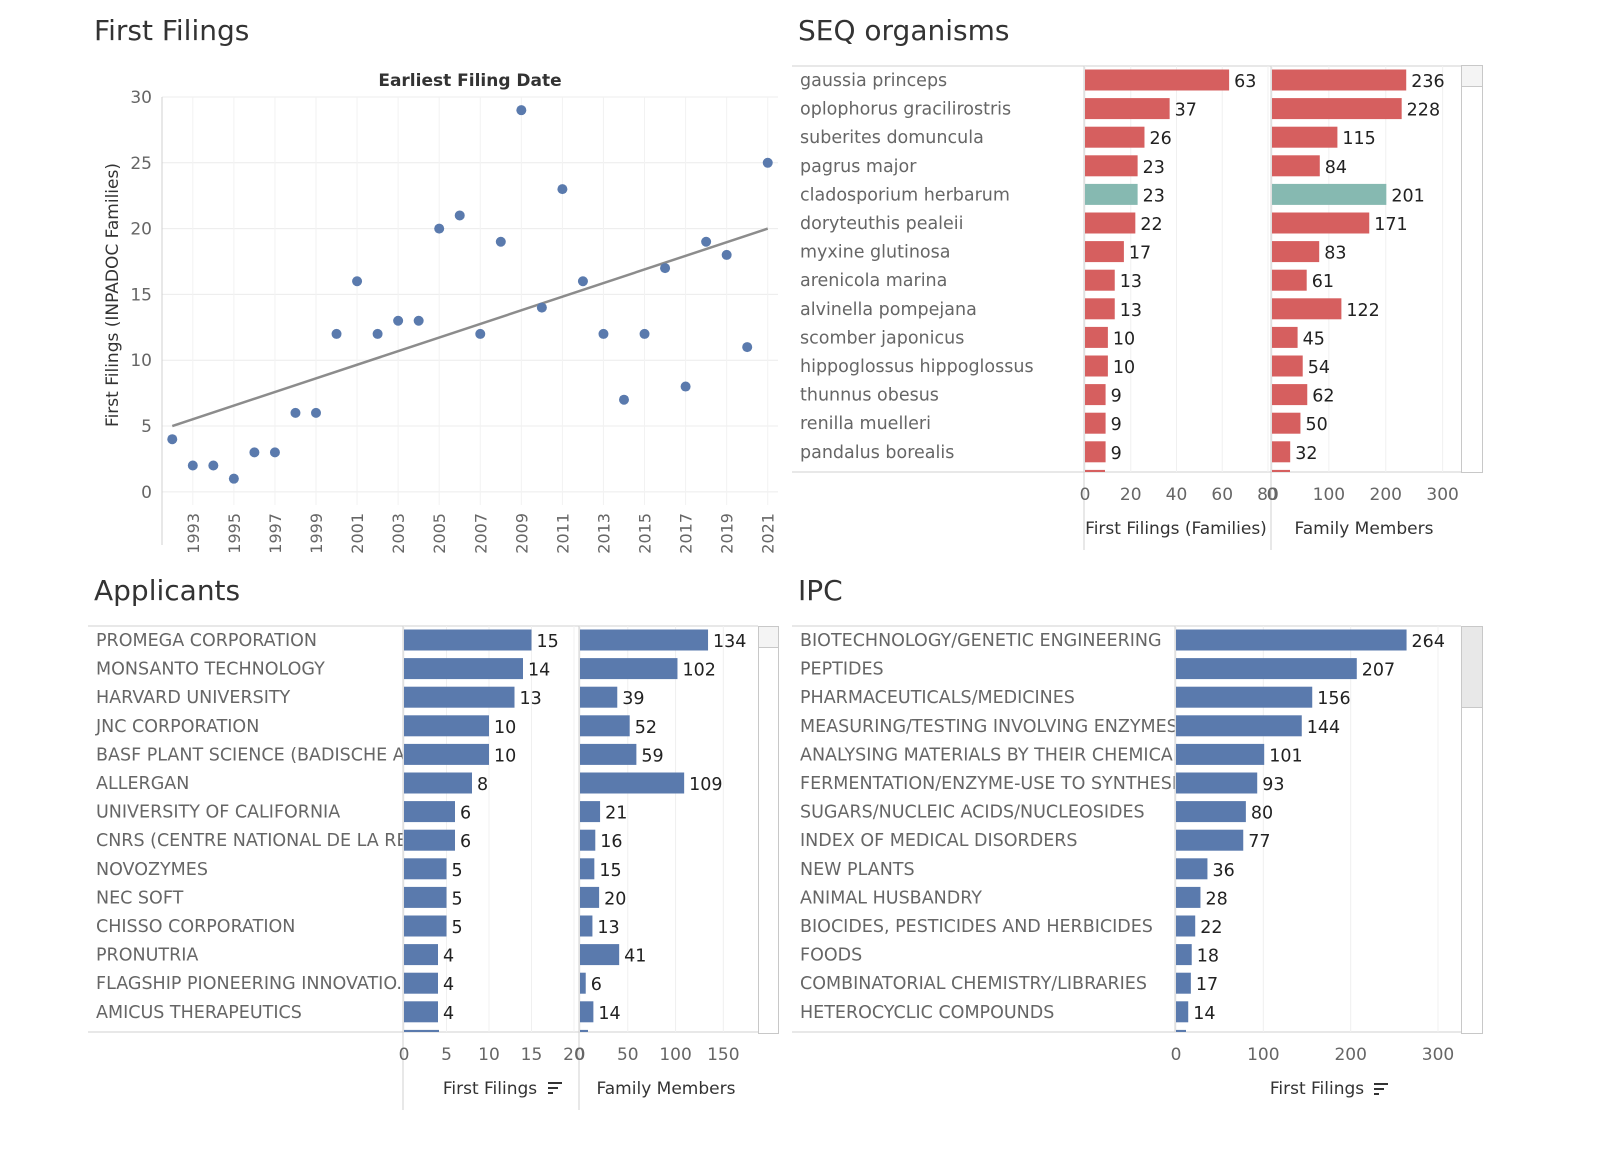 This screenshot has width=1598, height=1154. Describe the element at coordinates (1245, 82) in the screenshot. I see `bar-value-label: 63` at that location.